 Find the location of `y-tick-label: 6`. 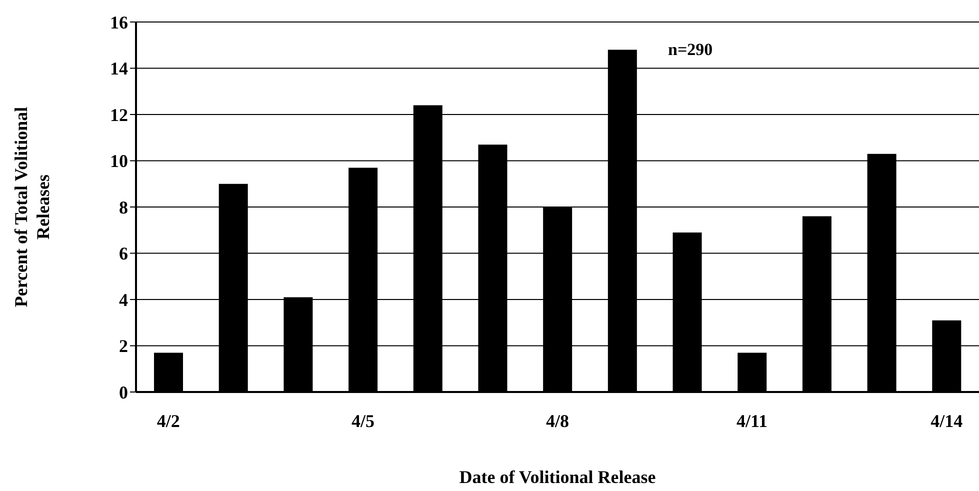

y-tick-label: 6 is located at coordinates (123, 254).